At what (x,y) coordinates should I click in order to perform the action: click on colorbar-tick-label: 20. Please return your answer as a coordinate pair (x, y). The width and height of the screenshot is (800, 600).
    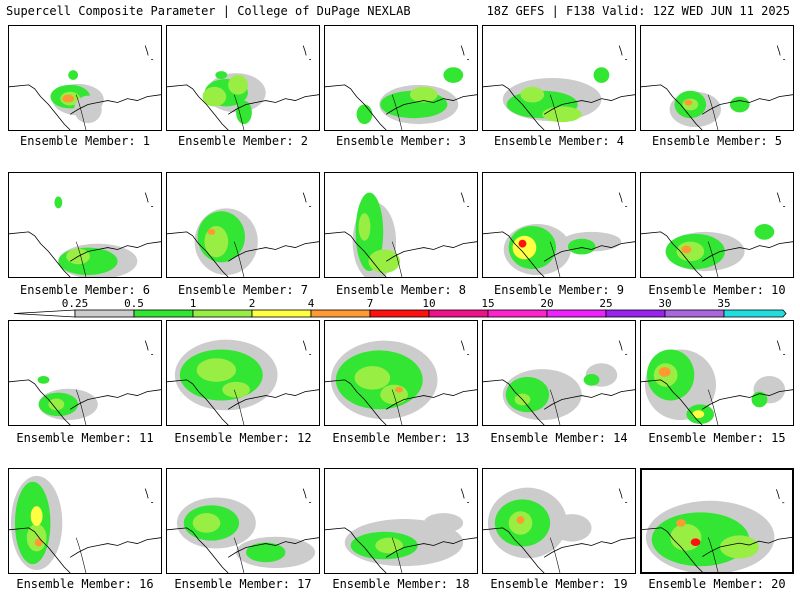
    Looking at the image, I should click on (546, 303).